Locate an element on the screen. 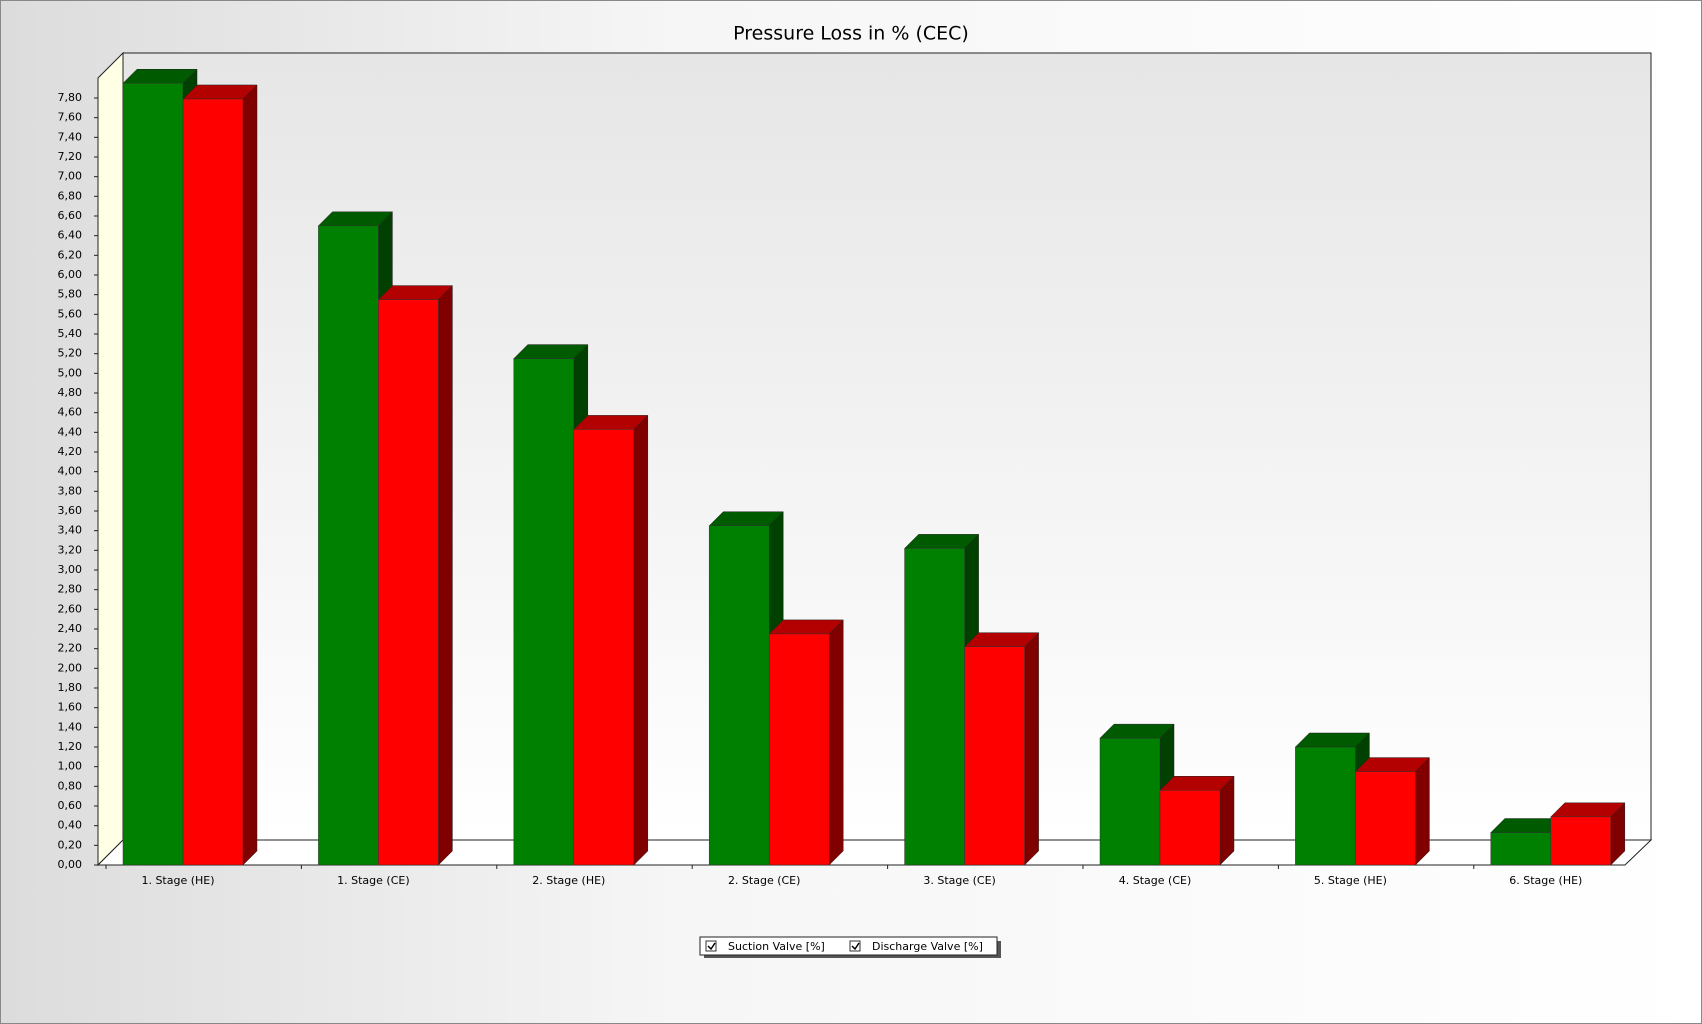 The image size is (1702, 1024). y-tick-label: 2,60 is located at coordinates (70, 608).